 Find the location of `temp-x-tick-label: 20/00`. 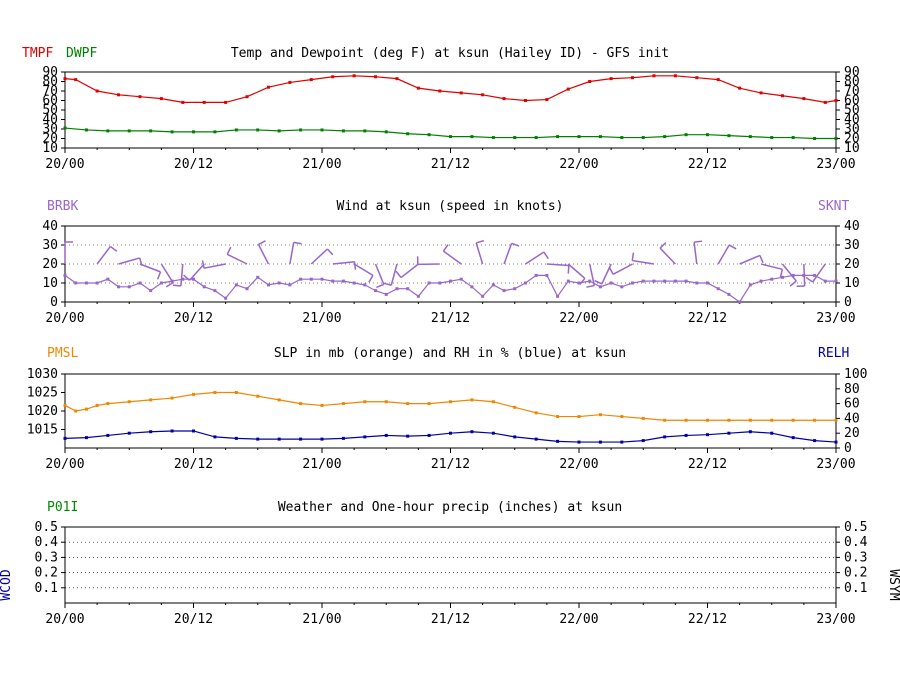

temp-x-tick-label: 20/00 is located at coordinates (64, 164).